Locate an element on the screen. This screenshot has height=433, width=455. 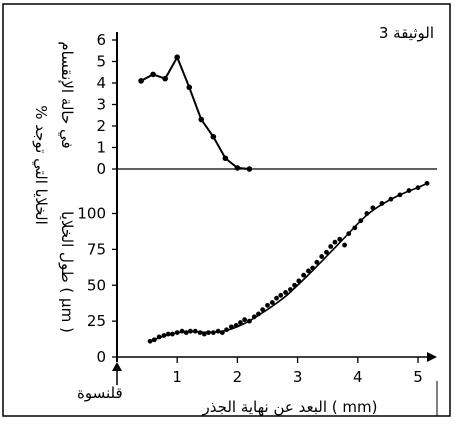
bottom-y-tick-label: 50 is located at coordinates (96, 285).